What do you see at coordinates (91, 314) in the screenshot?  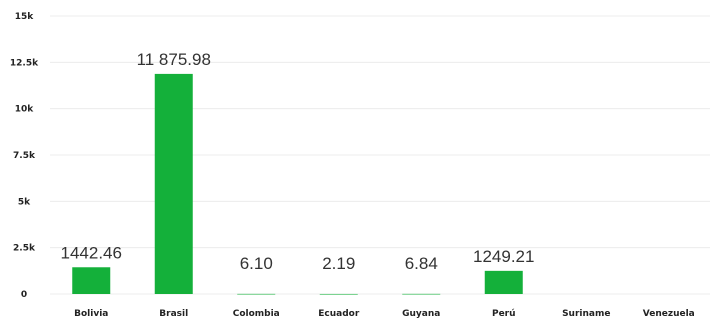 I see `x-tick-label: Bolivia` at bounding box center [91, 314].